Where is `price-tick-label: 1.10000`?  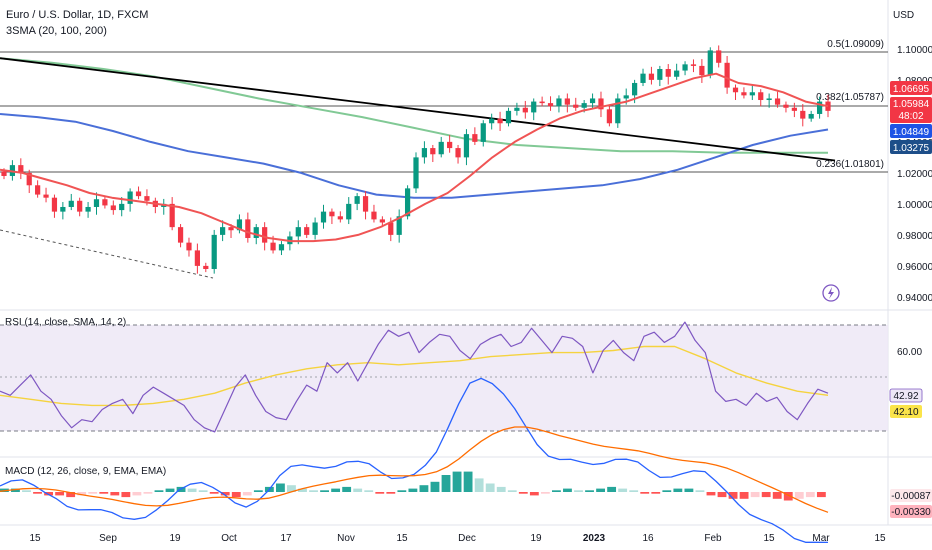
price-tick-label: 1.10000 is located at coordinates (914, 50).